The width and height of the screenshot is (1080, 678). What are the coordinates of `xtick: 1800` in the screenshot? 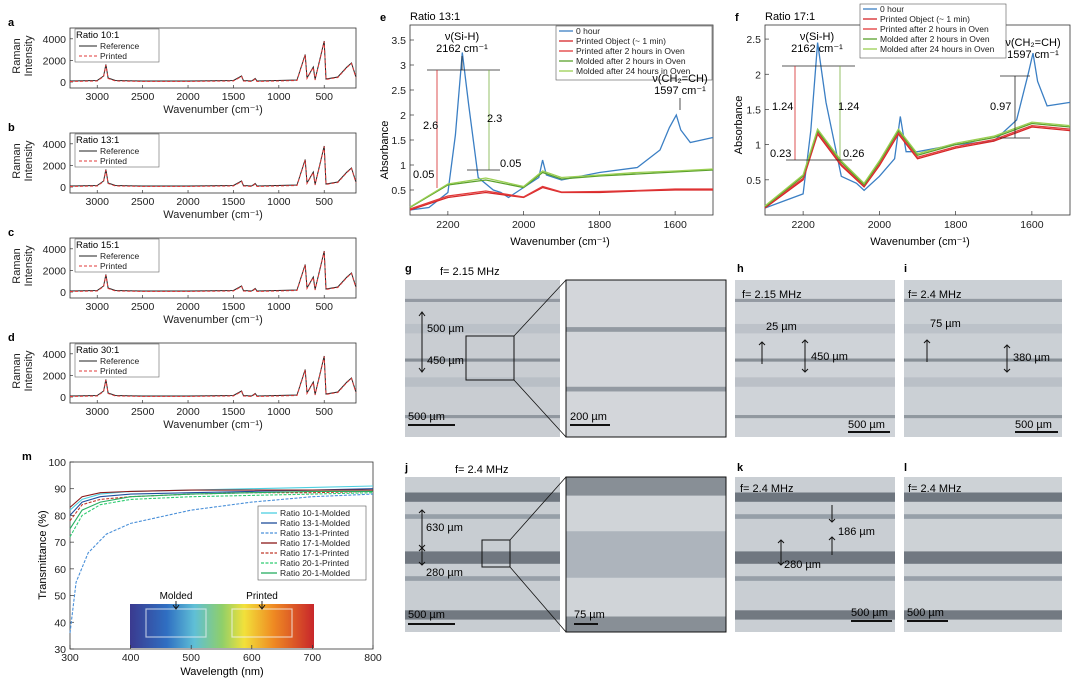 It's located at (956, 225).